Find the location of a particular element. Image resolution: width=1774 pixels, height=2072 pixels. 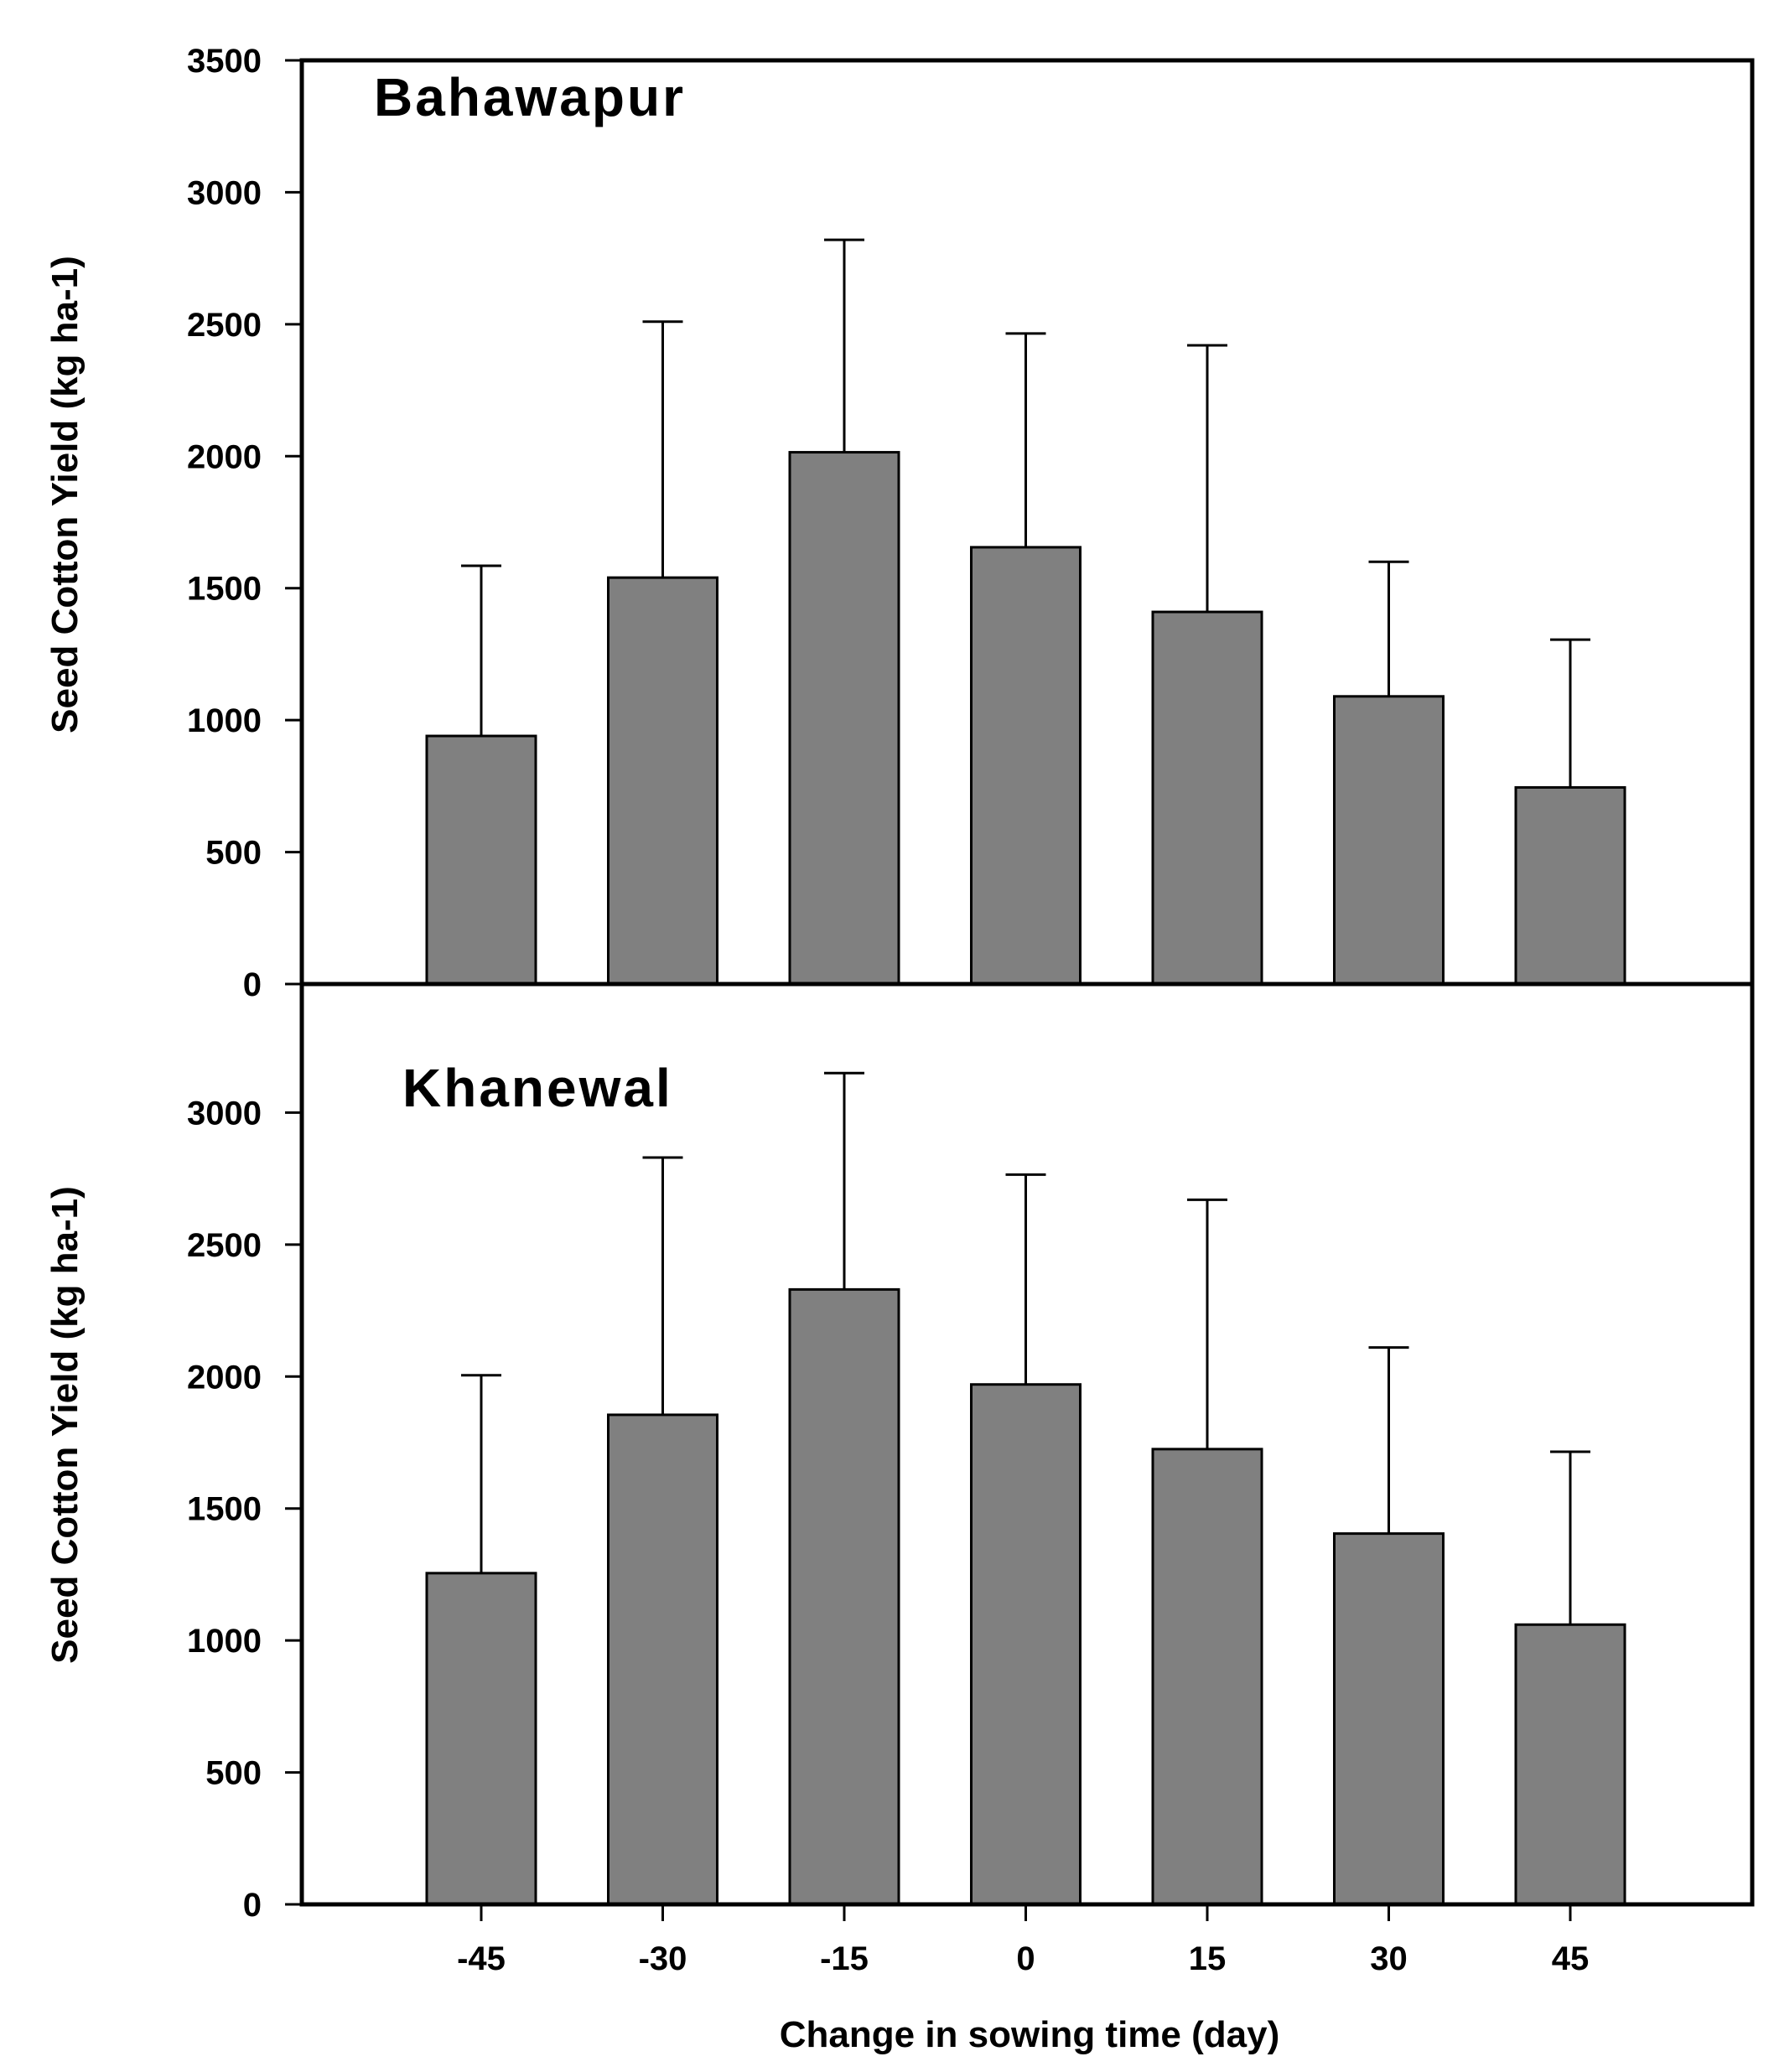

y-tick-label-bottom-1: 500 is located at coordinates (233, 1773).